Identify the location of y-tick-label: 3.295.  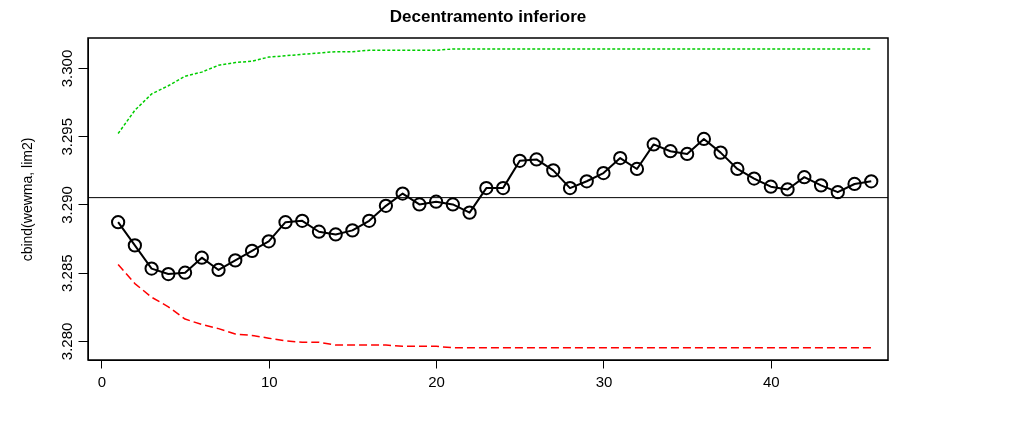
(66, 136).